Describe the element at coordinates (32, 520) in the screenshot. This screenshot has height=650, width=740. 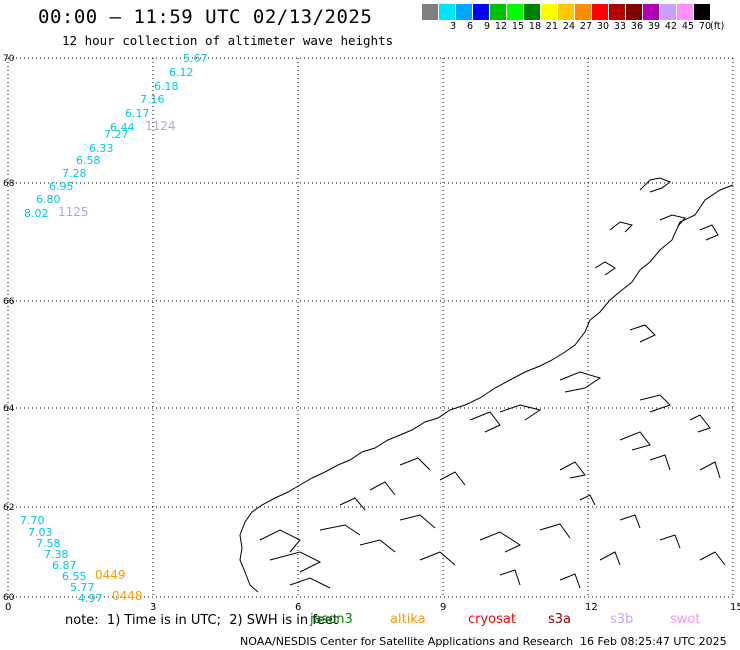
I see `swh-value: 7.70` at that location.